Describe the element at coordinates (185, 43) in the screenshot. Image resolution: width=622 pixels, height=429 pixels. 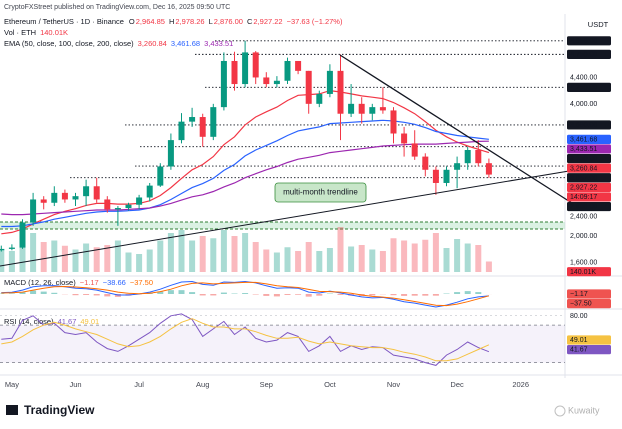
I see `legend-item: 3,461.68` at that location.